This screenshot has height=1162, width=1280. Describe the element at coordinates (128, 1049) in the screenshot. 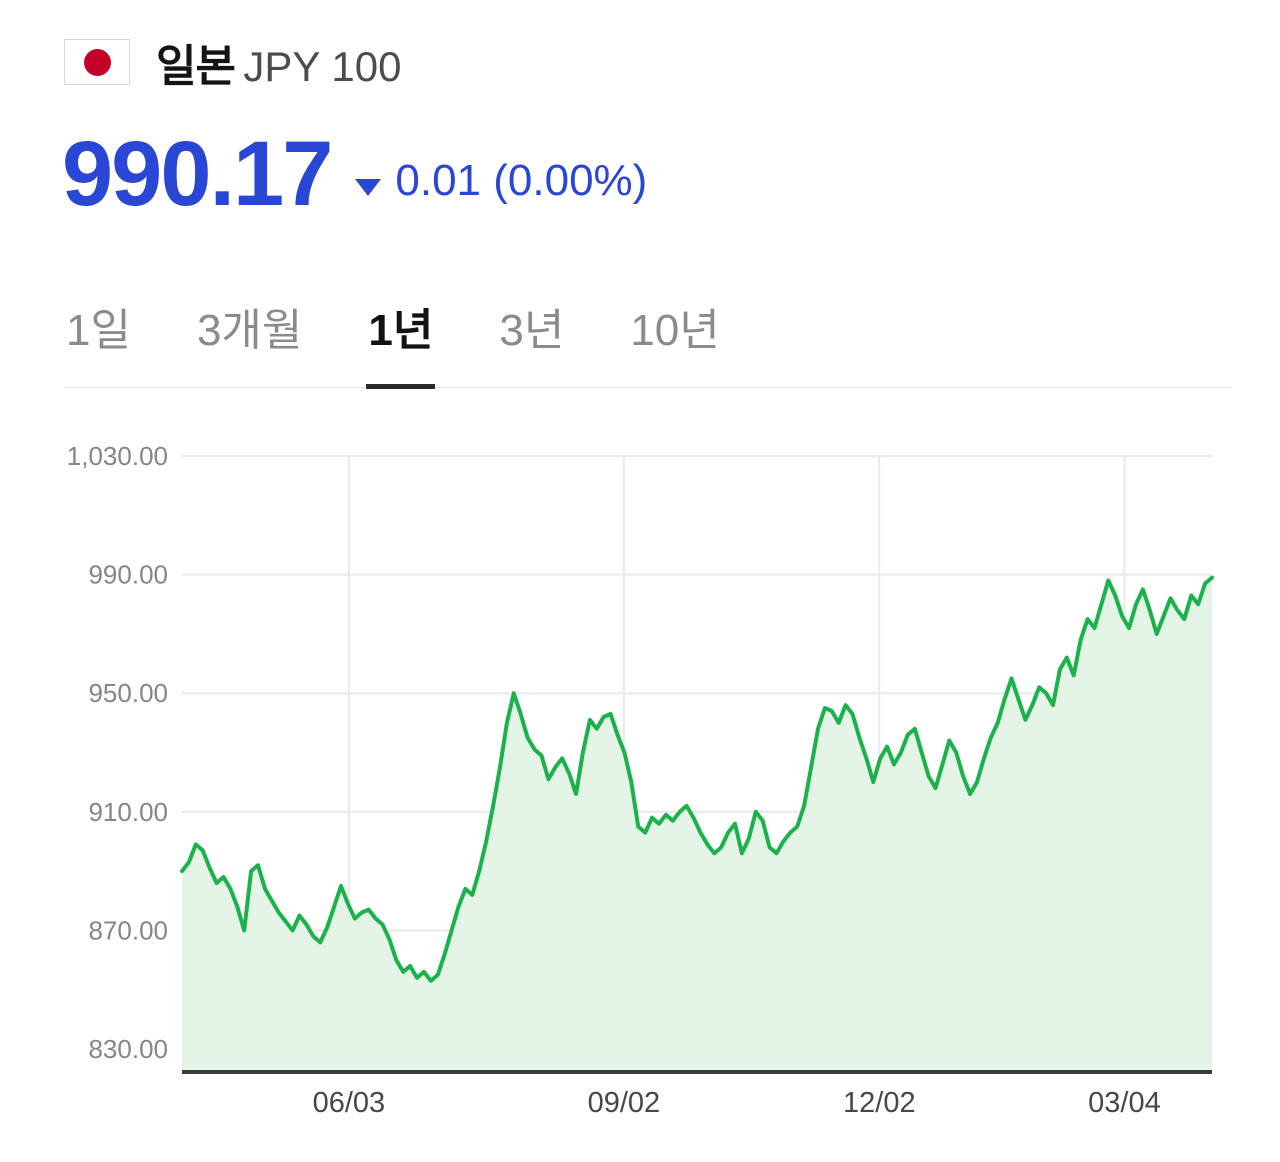

I see `svg-text: 830.00` at that location.